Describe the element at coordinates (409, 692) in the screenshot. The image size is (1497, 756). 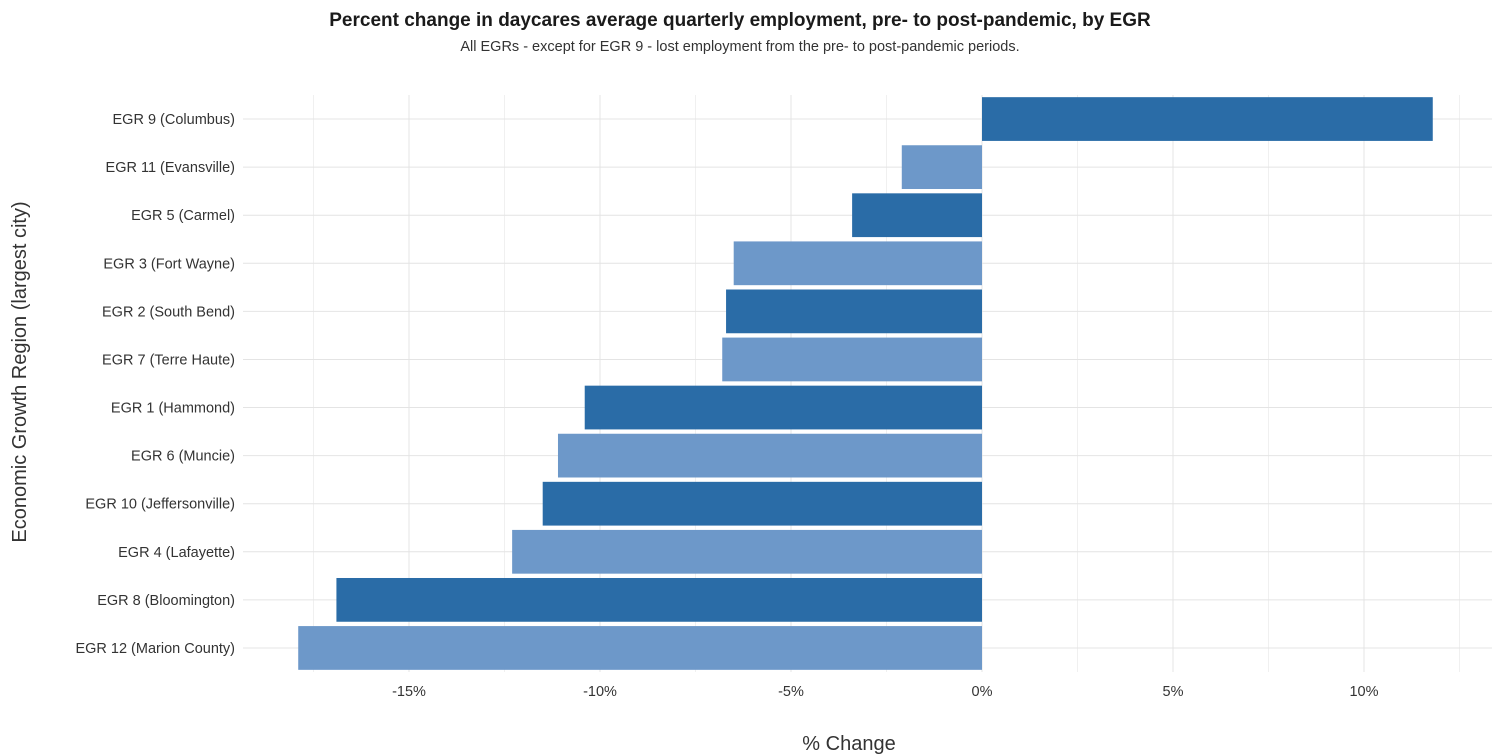
I see `x-tick-label: -15%` at that location.